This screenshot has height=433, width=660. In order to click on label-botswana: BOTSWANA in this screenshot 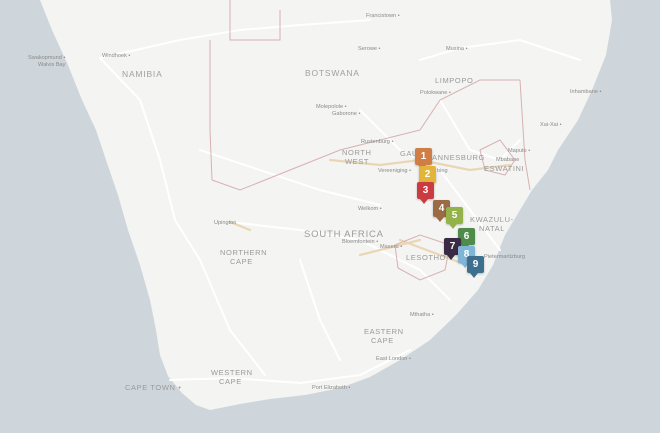, I will do `click(332, 73)`.